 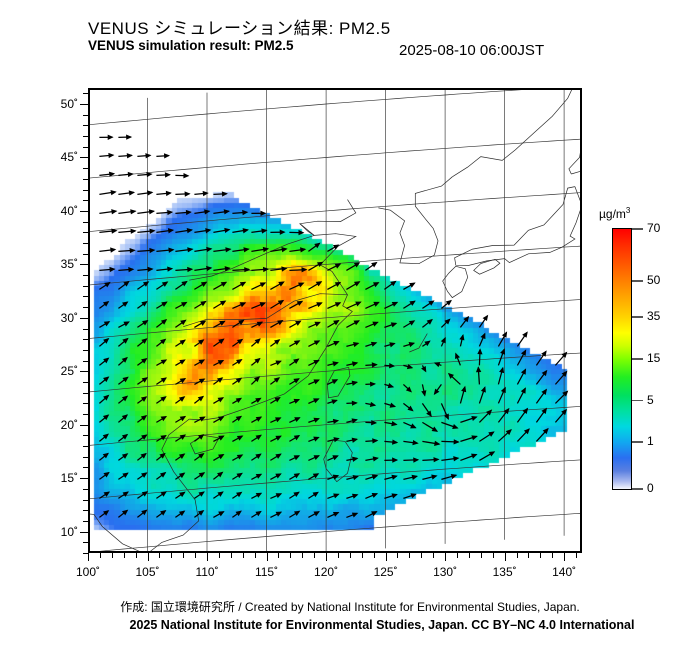 I want to click on timestamp-label: 2025-08-10 06:00JST, so click(x=472, y=50).